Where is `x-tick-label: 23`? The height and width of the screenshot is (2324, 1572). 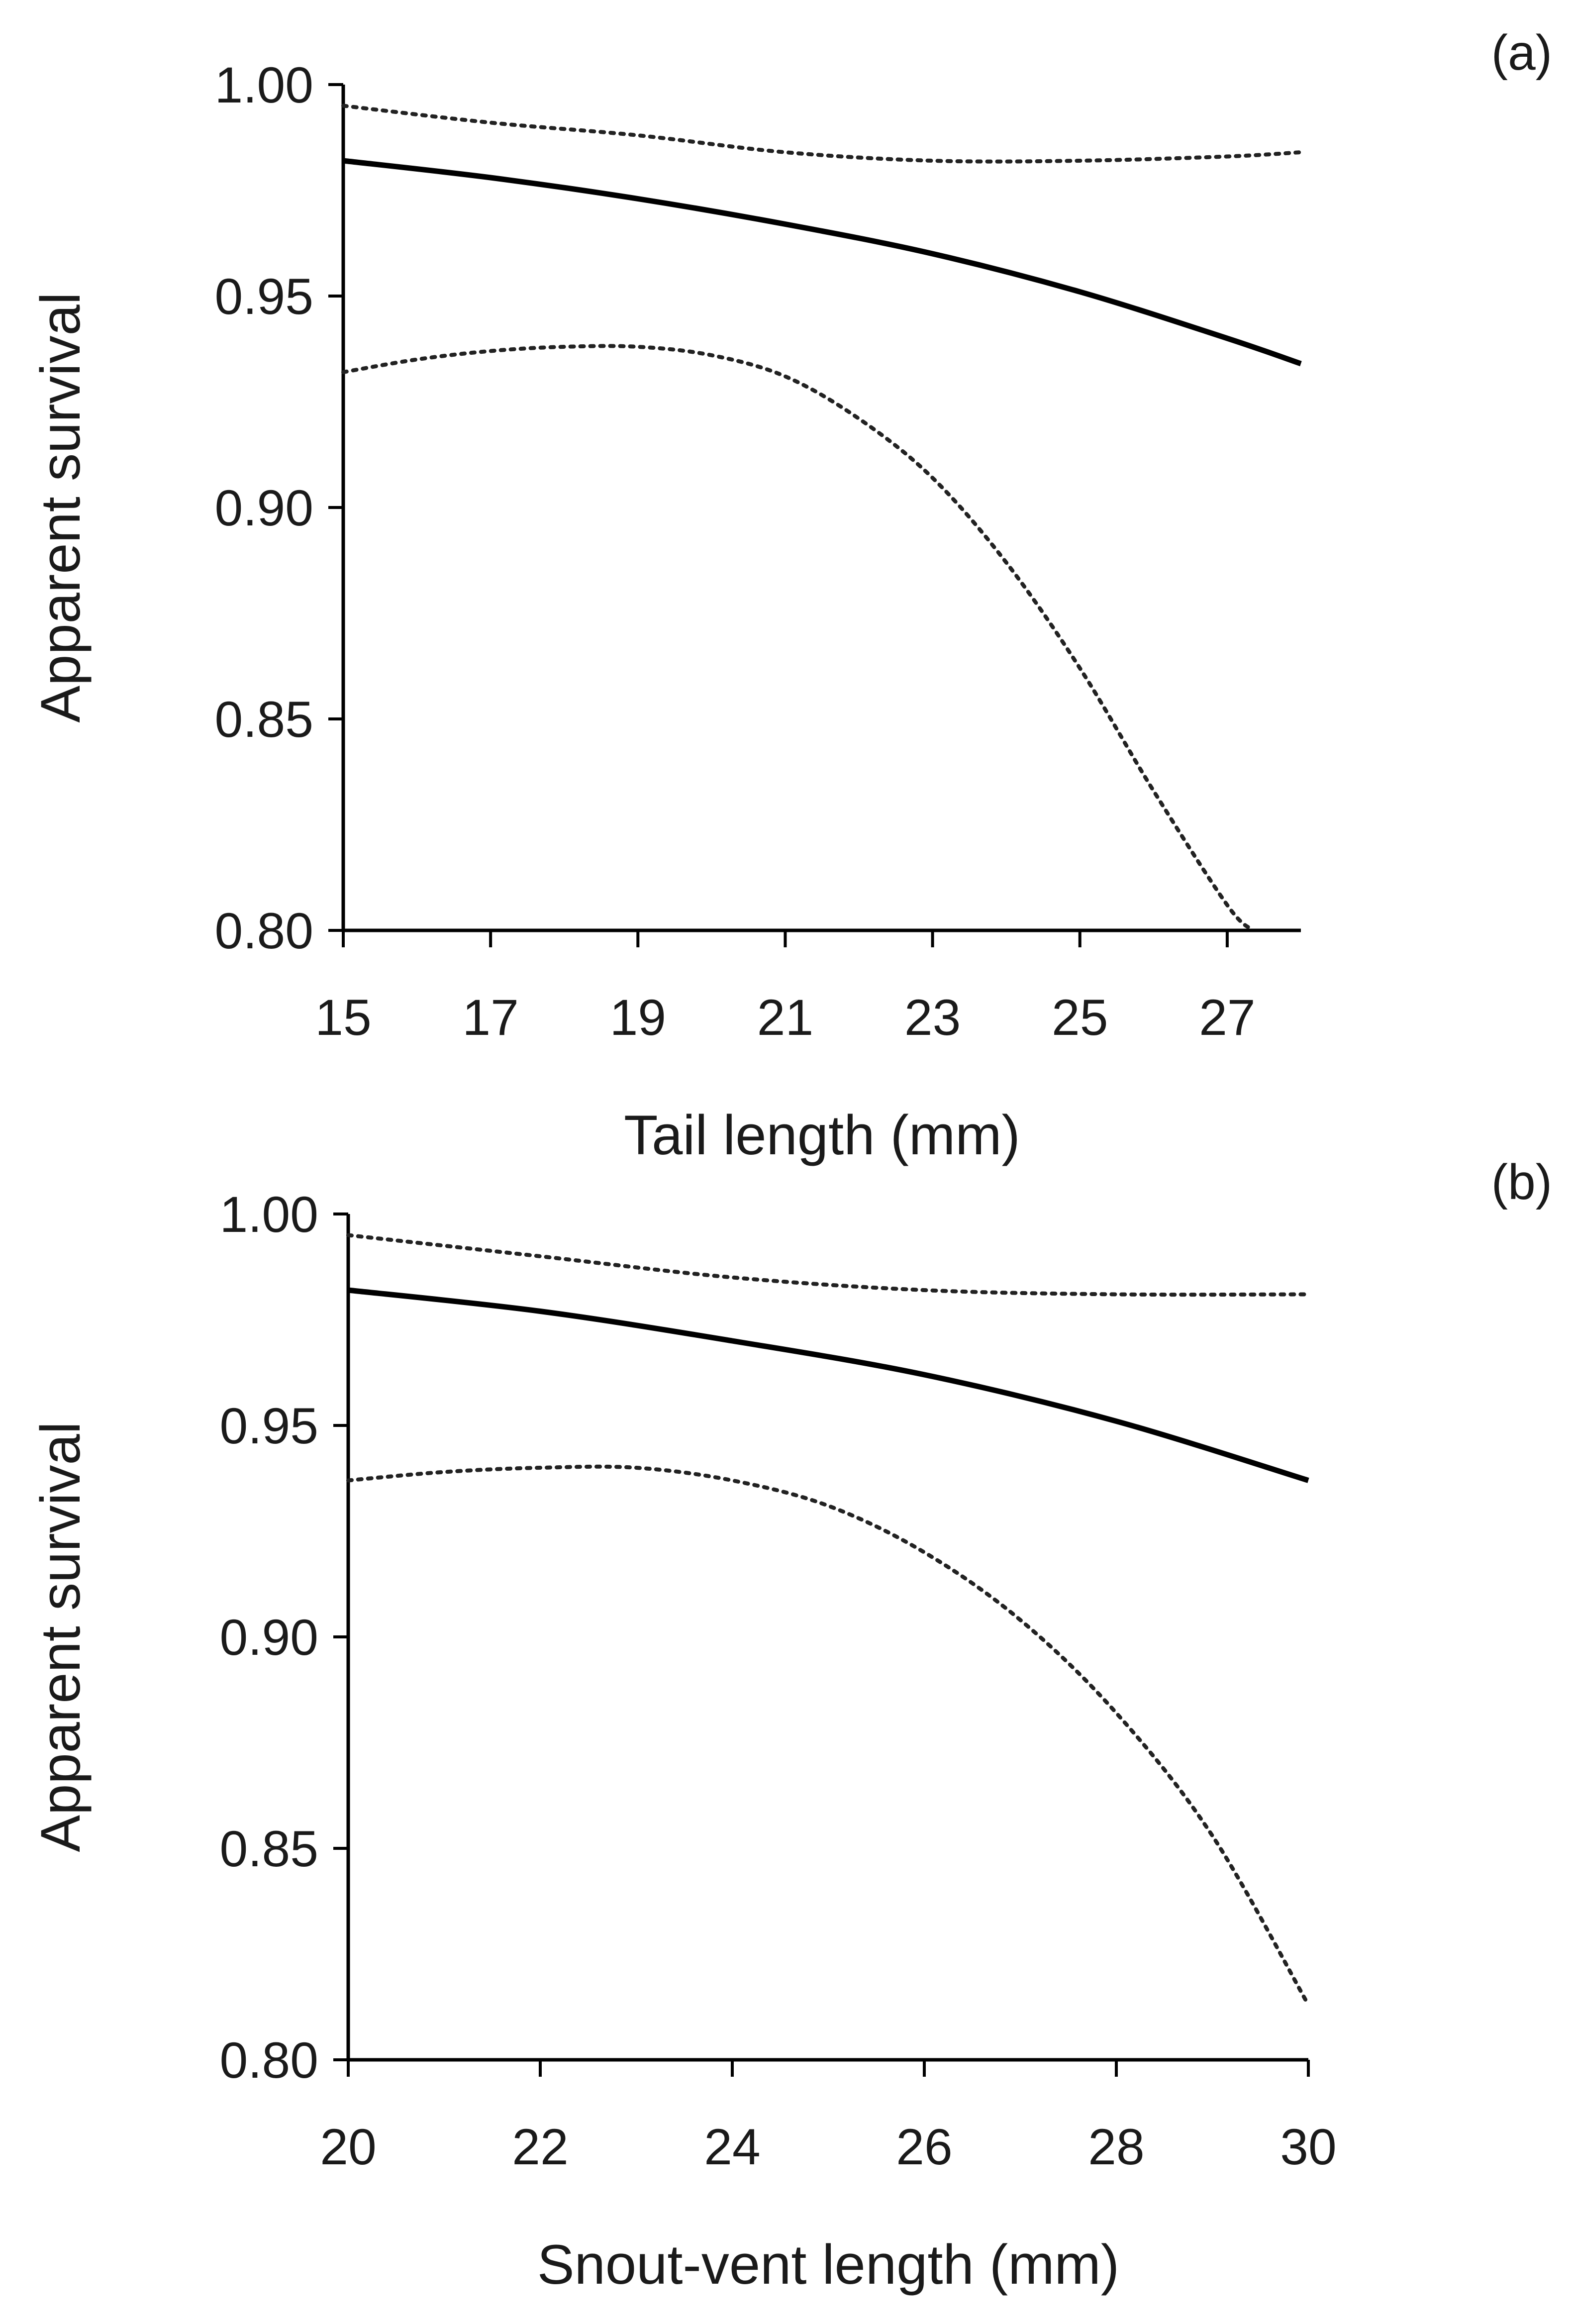 x-tick-label: 23 is located at coordinates (932, 1018).